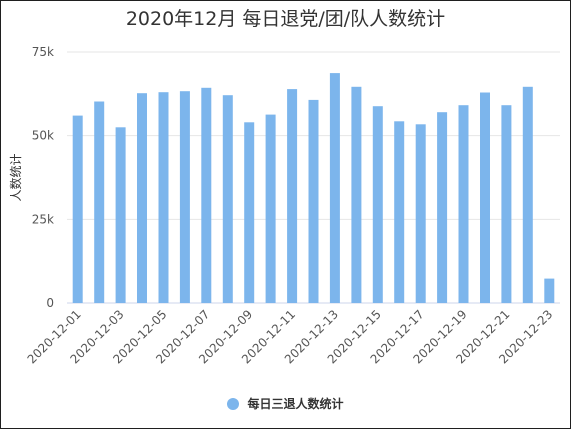 The image size is (571, 429). What do you see at coordinates (295, 404) in the screenshot?
I see `legend-label: 每日三退人数统计` at bounding box center [295, 404].